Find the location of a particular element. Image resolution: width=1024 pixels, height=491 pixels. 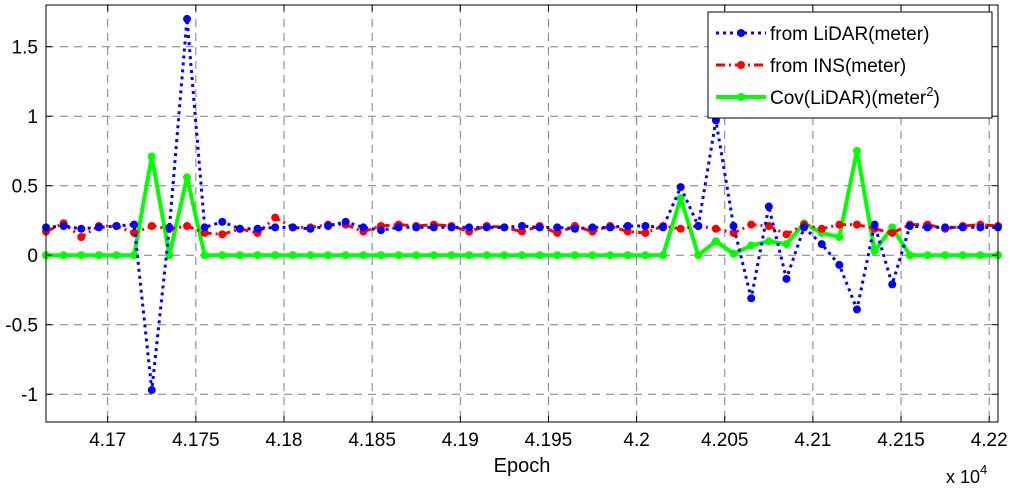

x-tick-label: 4.18 is located at coordinates (284, 440).